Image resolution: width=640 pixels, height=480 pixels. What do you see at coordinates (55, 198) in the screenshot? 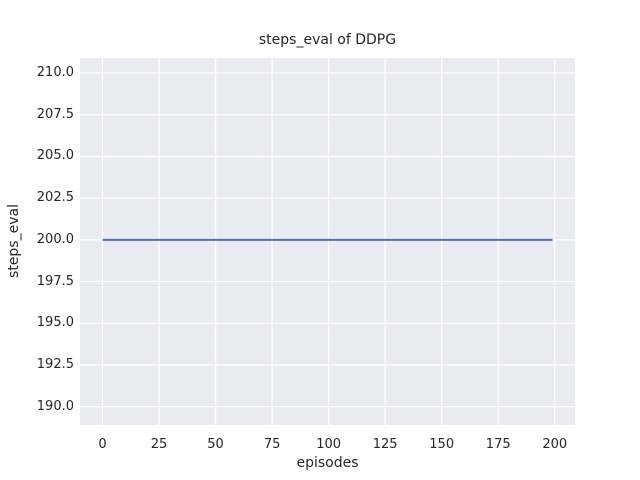
I see `y-tick-label: 202.5` at bounding box center [55, 198].